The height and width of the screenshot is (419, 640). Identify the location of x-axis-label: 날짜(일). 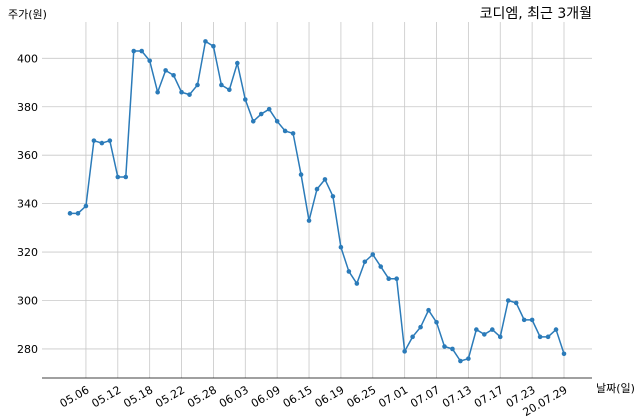
(615, 388).